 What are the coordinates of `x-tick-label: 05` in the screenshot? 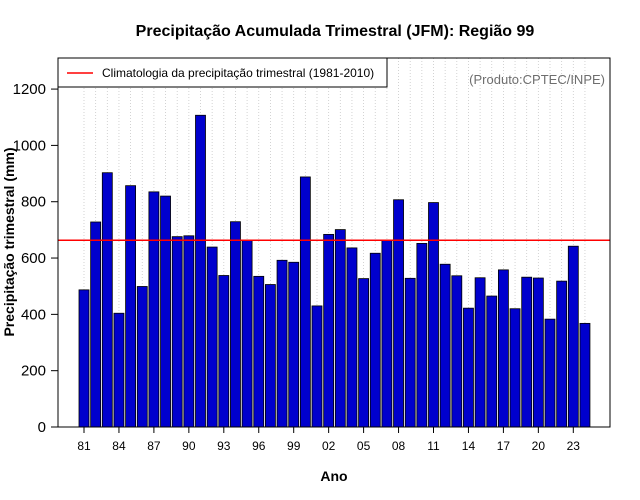 It's located at (364, 446).